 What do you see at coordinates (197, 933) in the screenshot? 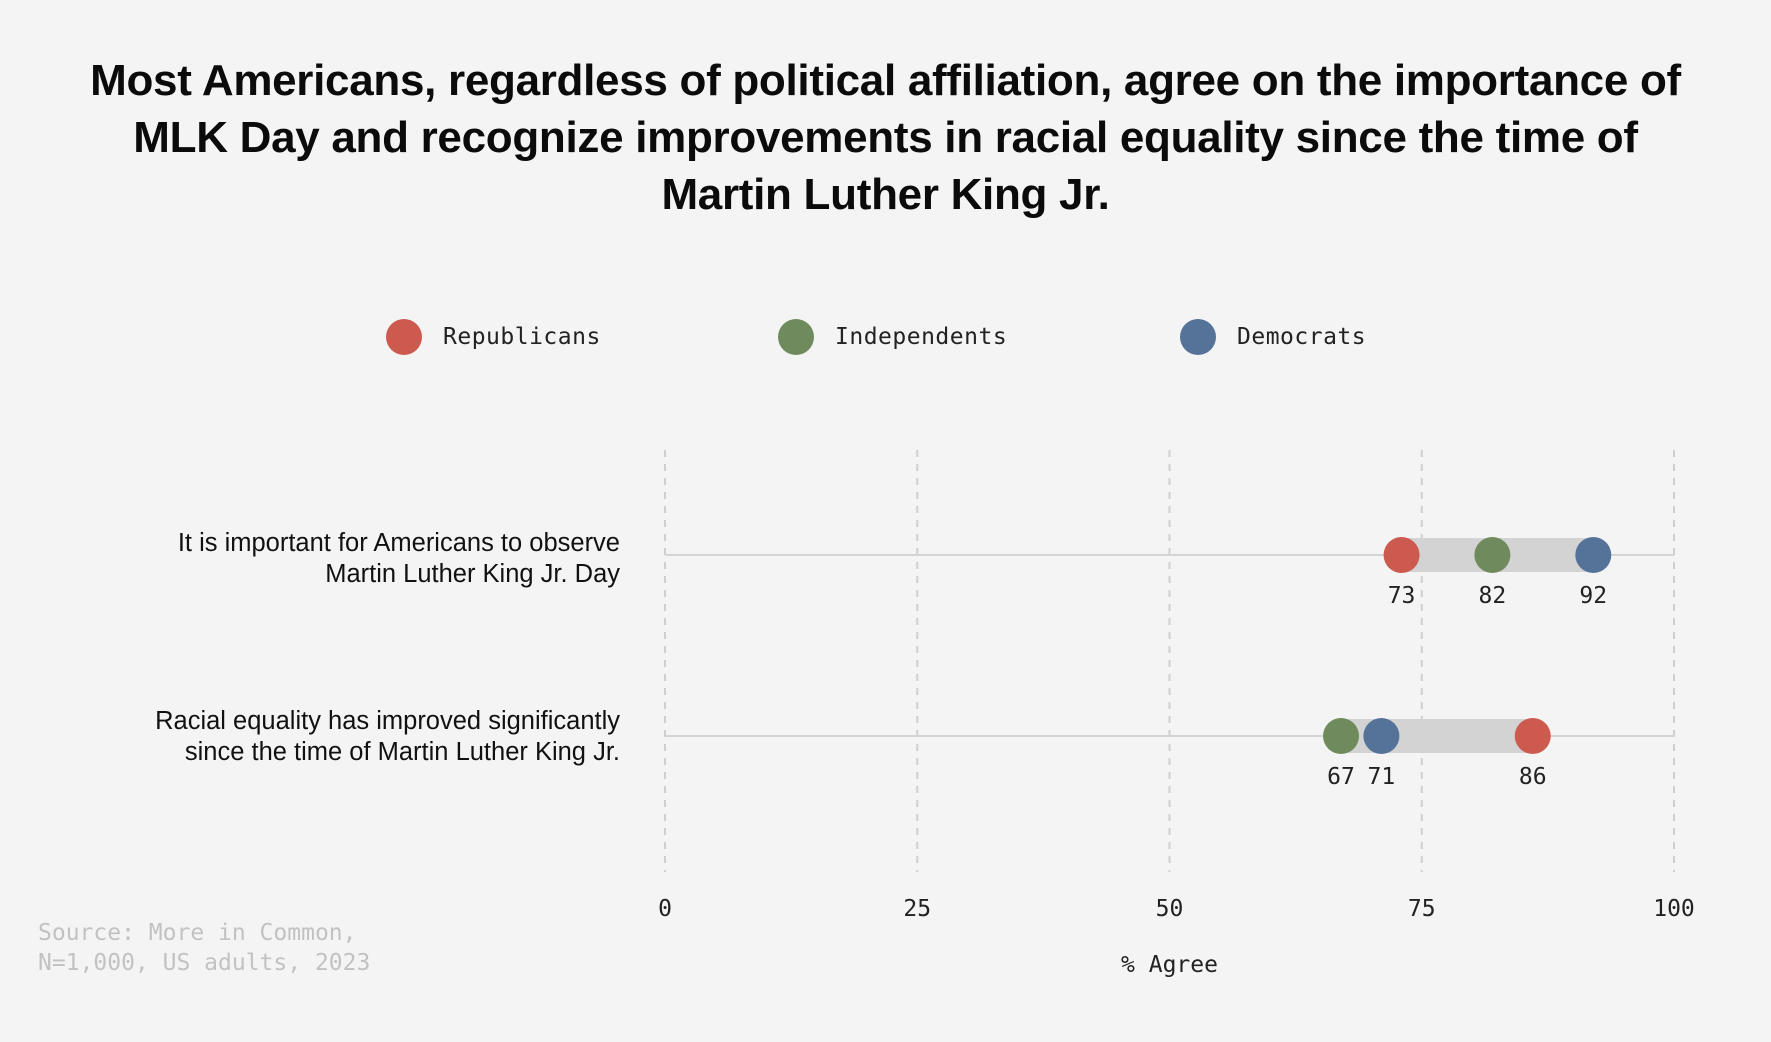
I see `source-line1: Source: More in Common,` at bounding box center [197, 933].